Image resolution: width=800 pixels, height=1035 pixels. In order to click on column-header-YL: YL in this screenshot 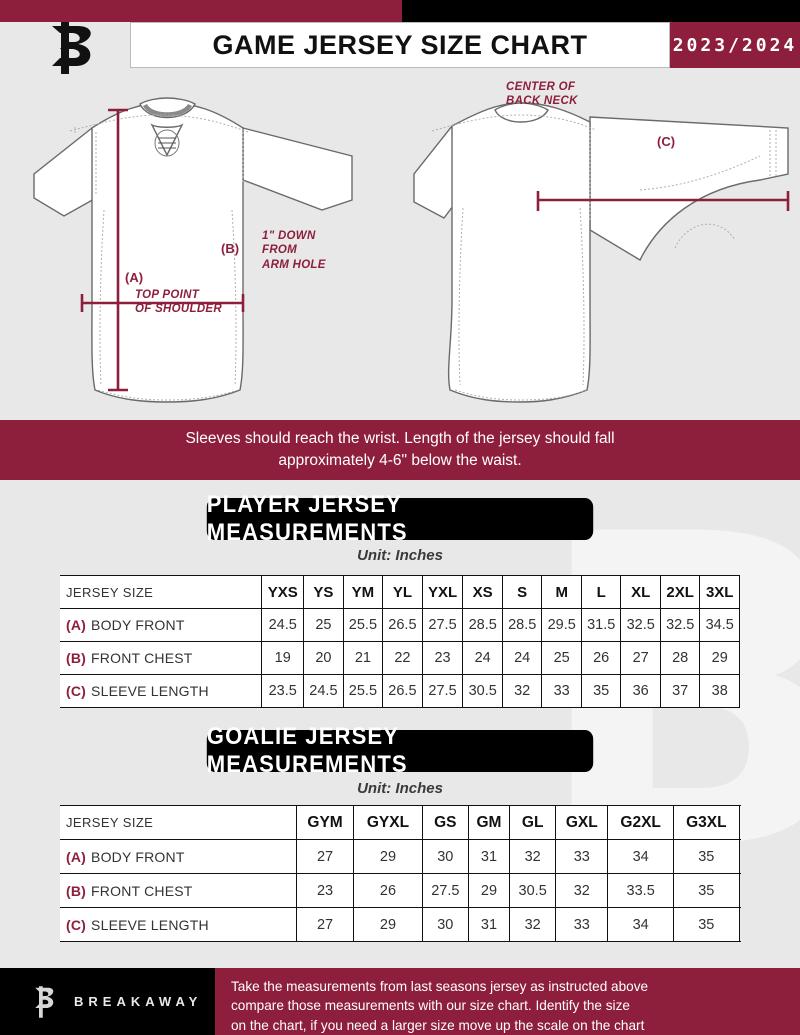, I will do `click(402, 592)`.